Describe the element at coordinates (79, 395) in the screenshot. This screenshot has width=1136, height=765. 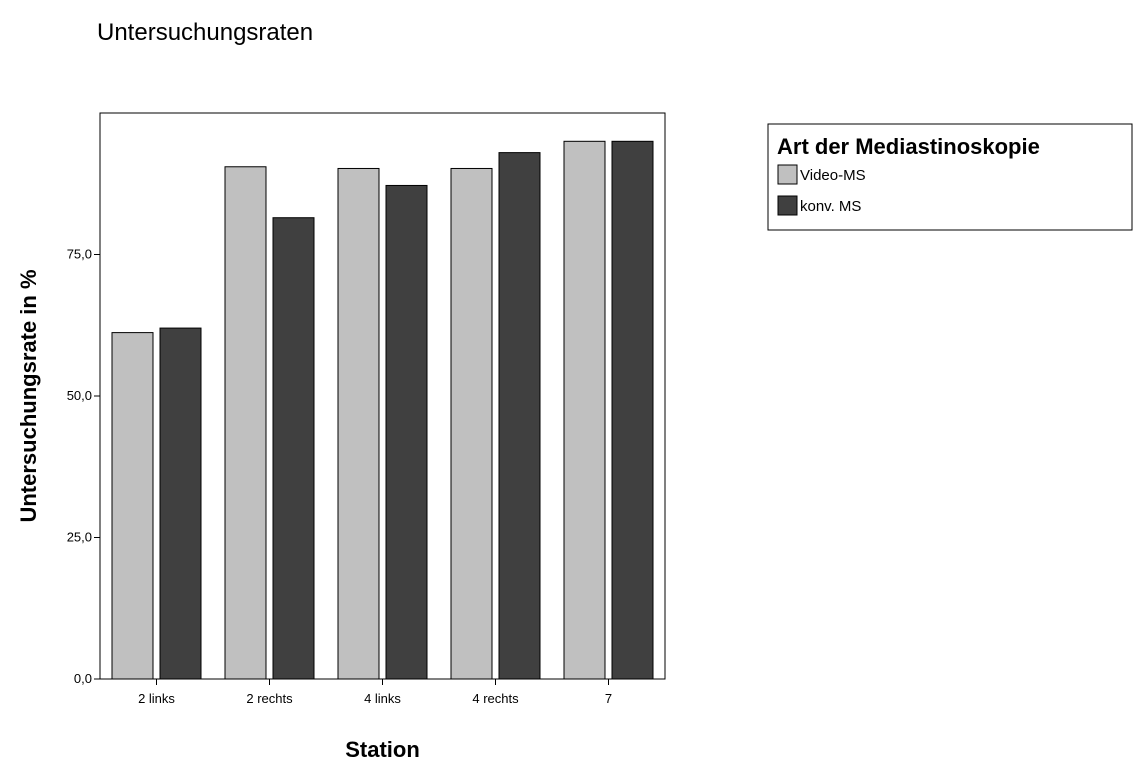
I see `y-tick-label: 50,0` at that location.